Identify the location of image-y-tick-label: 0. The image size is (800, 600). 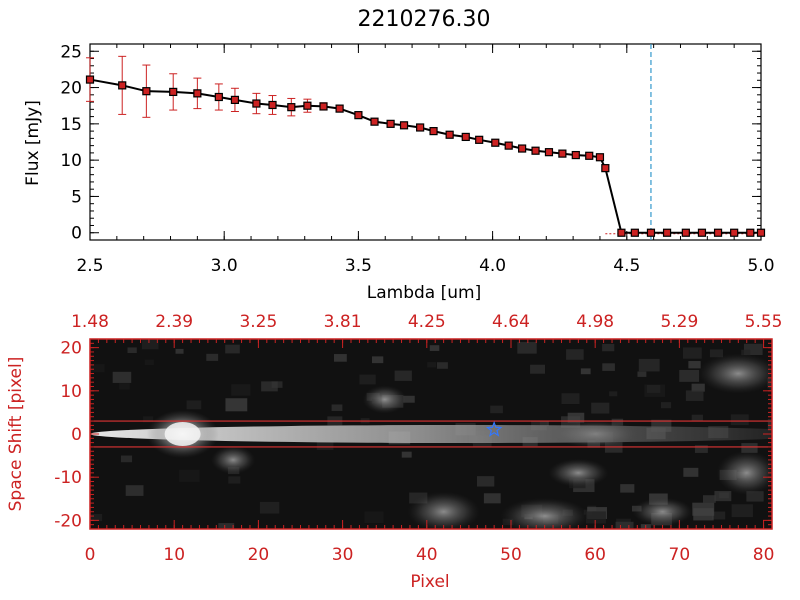
(76, 435).